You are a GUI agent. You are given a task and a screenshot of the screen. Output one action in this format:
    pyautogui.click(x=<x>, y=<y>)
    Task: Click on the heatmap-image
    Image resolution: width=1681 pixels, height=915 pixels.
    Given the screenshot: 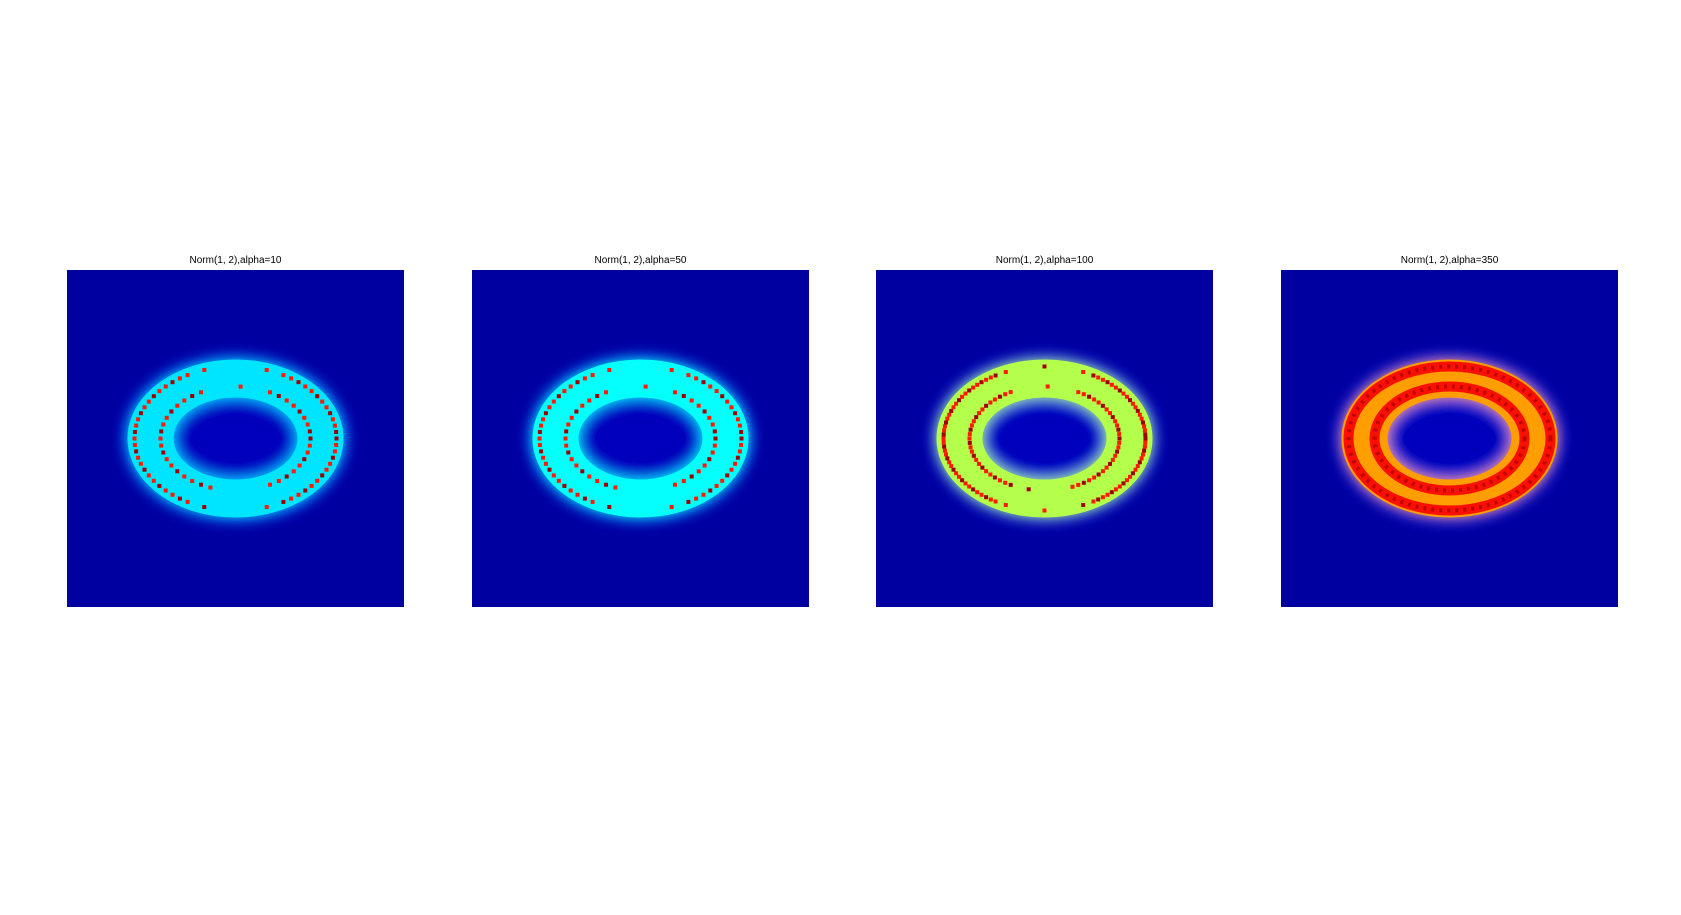 What is the action you would take?
    pyautogui.click(x=1449, y=438)
    